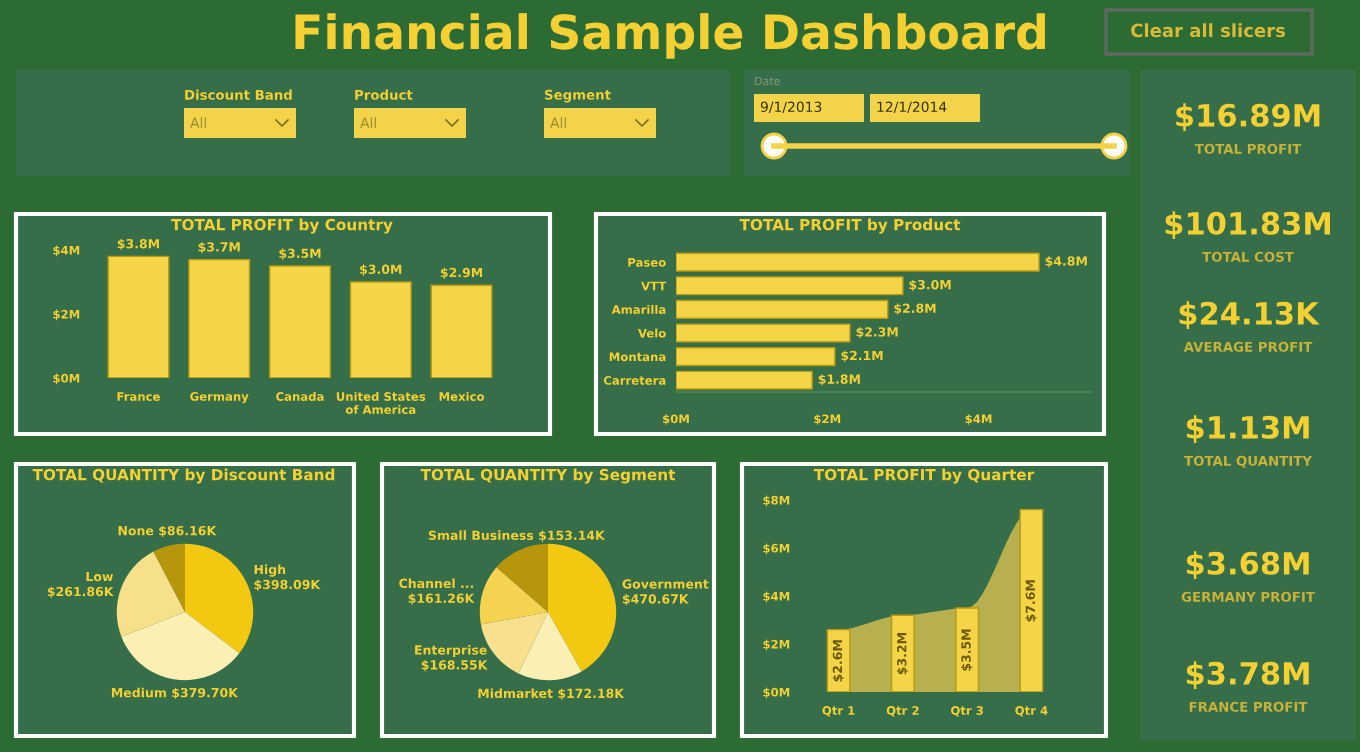 This screenshot has height=752, width=1360. What do you see at coordinates (1247, 565) in the screenshot?
I see `text: $3.68M` at bounding box center [1247, 565].